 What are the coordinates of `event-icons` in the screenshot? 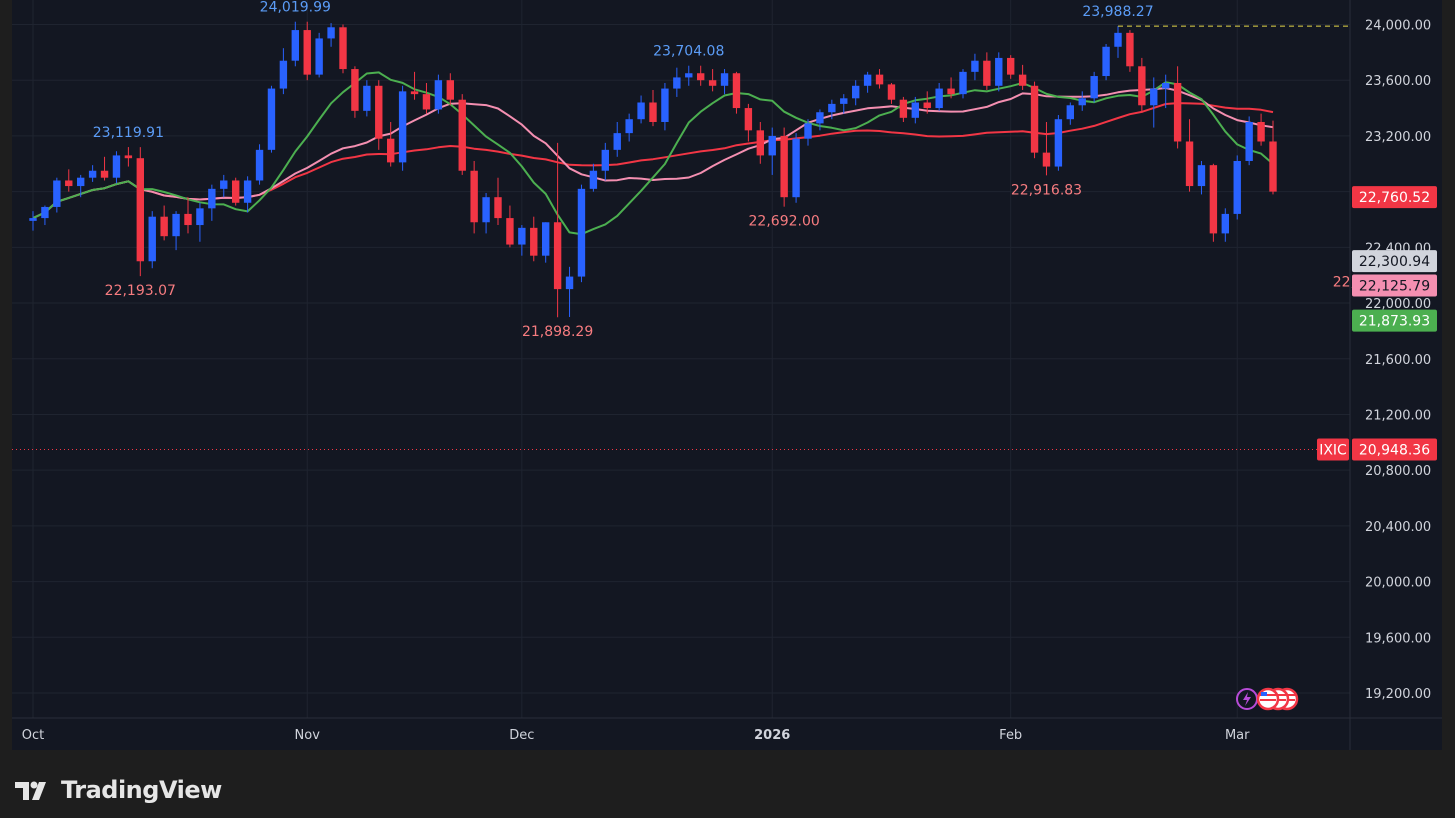 It's located at (1267, 699).